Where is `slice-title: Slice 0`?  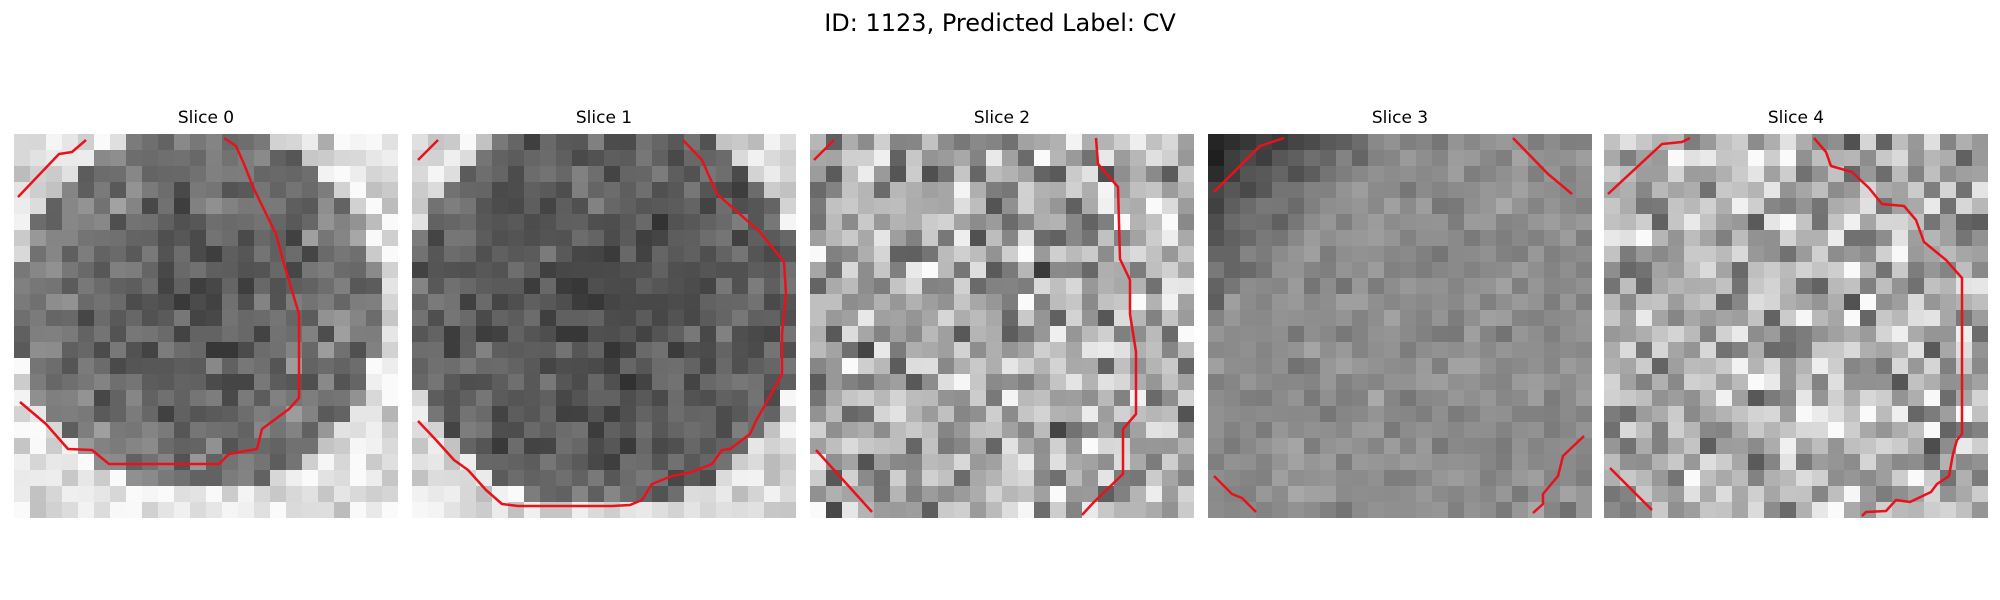 slice-title: Slice 0 is located at coordinates (206, 118).